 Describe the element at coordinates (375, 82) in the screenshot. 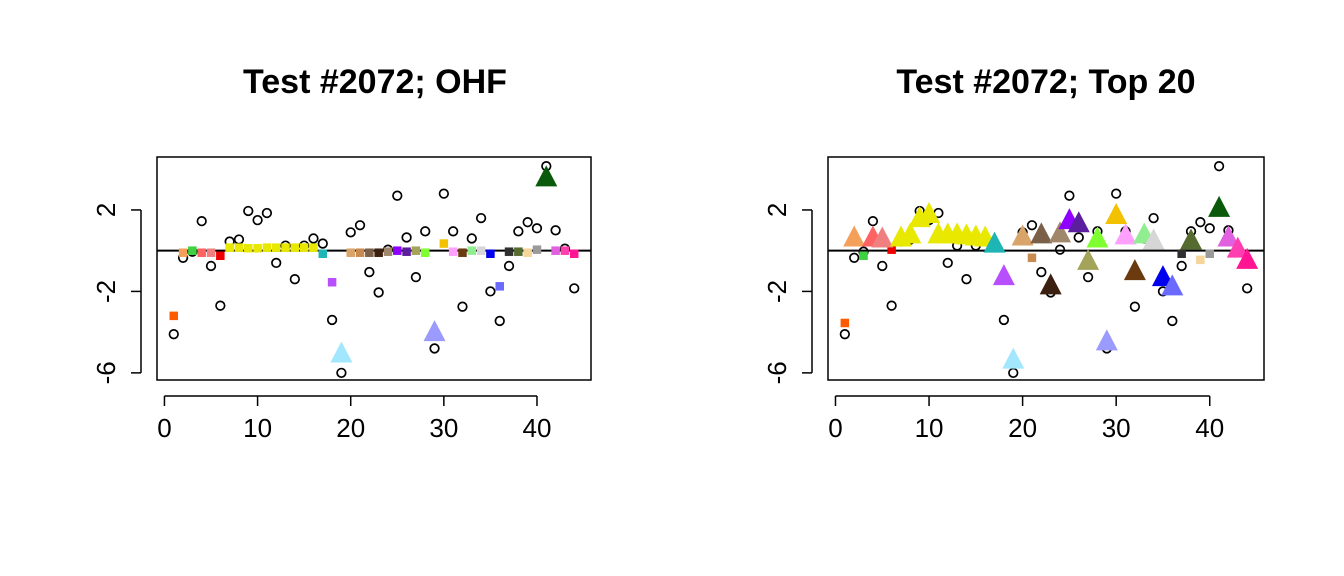

I see `chart-title: Test #2072; OHF` at that location.